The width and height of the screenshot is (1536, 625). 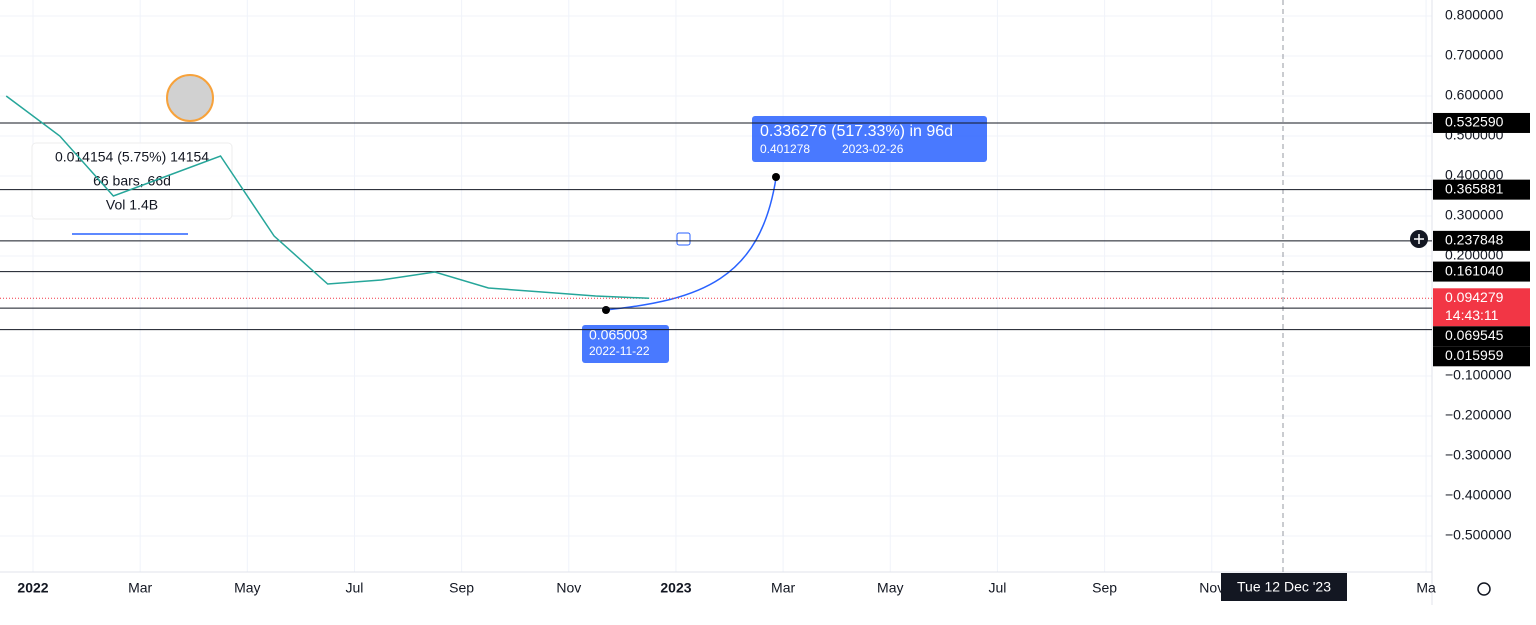 What do you see at coordinates (1472, 315) in the screenshot?
I see `countdown: 14:43:11` at bounding box center [1472, 315].